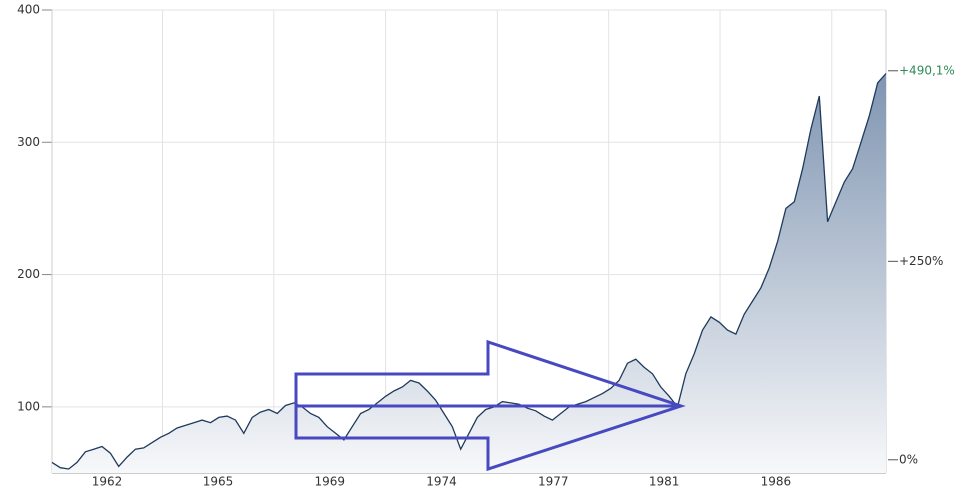 The width and height of the screenshot is (980, 500). I want to click on y2-tick-label: +490,1%, so click(927, 70).